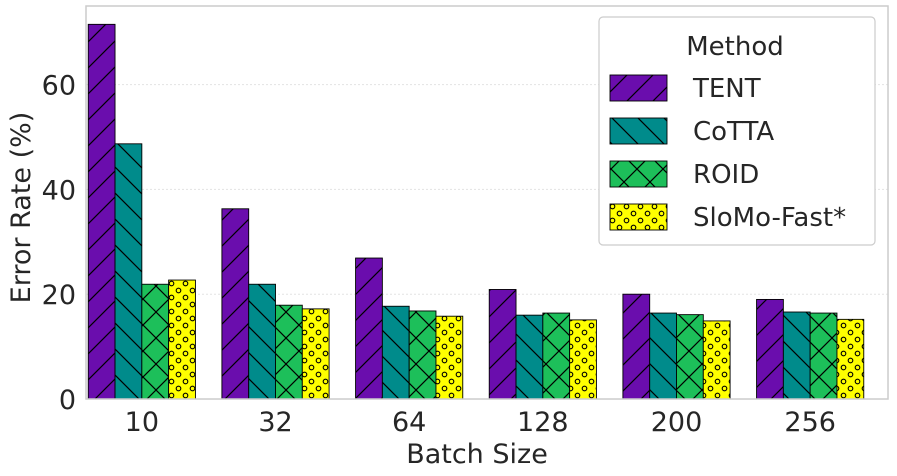 The width and height of the screenshot is (897, 476). Describe the element at coordinates (275, 422) in the screenshot. I see `x-tick-label: 32` at that location.